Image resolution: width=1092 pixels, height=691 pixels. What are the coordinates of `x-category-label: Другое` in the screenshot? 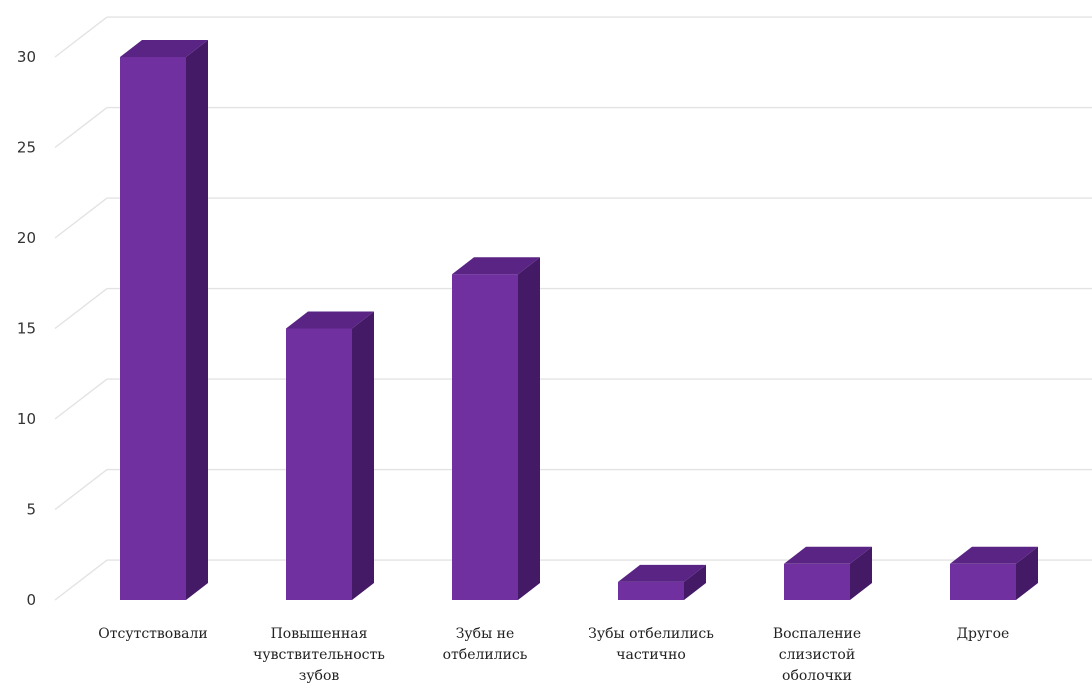 It's located at (983, 634).